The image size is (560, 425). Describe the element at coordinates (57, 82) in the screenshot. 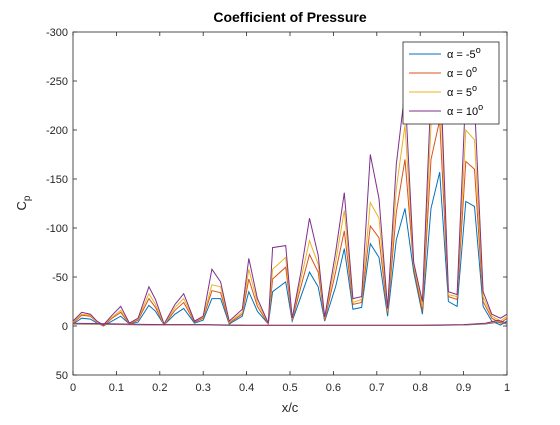

I see `y-tick-label: -250` at that location.